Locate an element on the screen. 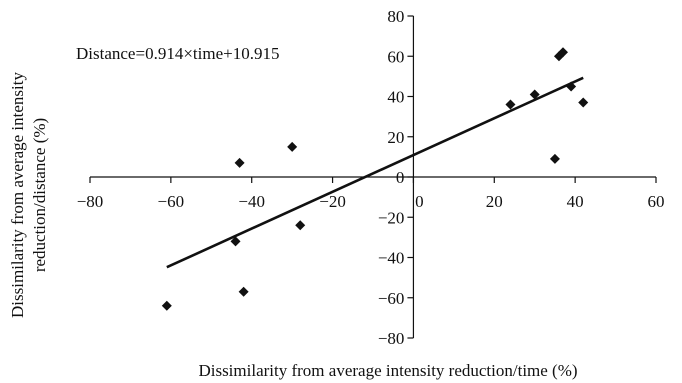 This screenshot has width=682, height=383. x-tick-label: −20 is located at coordinates (332, 201).